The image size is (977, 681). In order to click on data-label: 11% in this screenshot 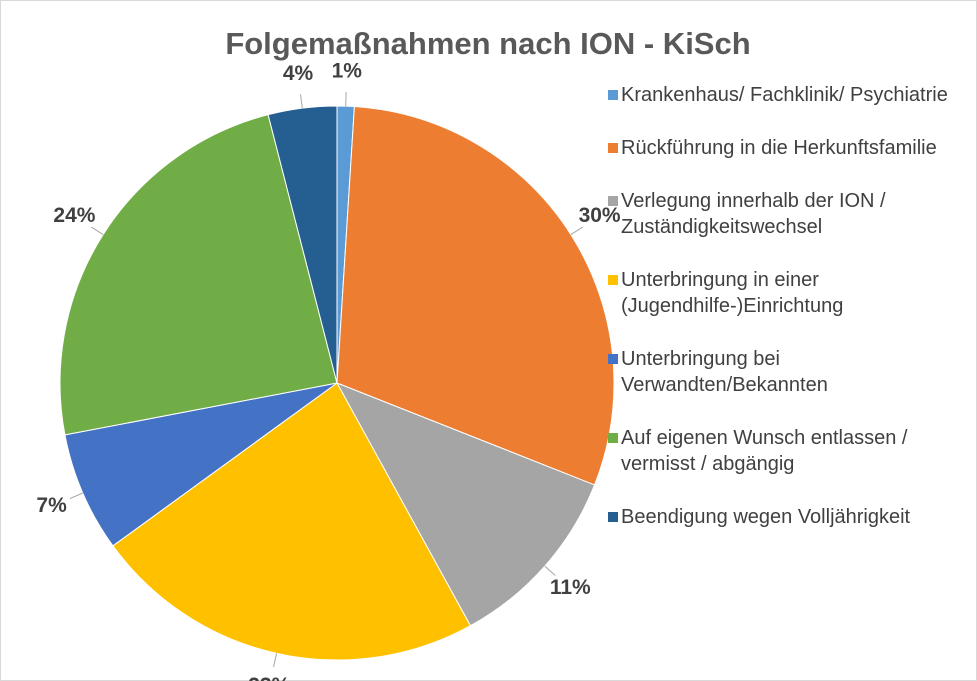, I will do `click(570, 587)`.